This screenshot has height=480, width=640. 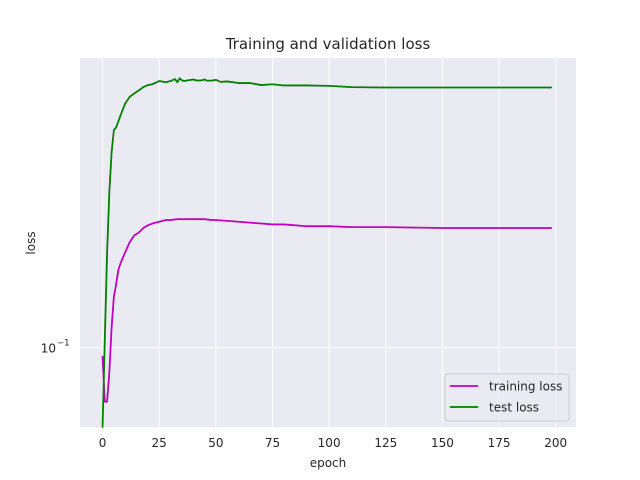 I want to click on x-tick-label: 75, so click(x=272, y=443).